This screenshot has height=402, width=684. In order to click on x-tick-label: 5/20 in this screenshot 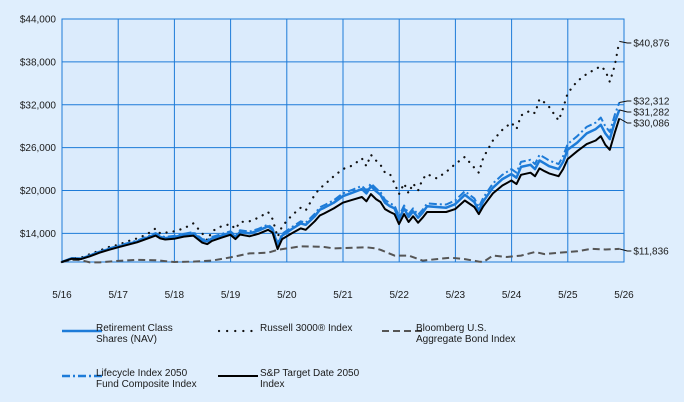, I will do `click(287, 295)`.